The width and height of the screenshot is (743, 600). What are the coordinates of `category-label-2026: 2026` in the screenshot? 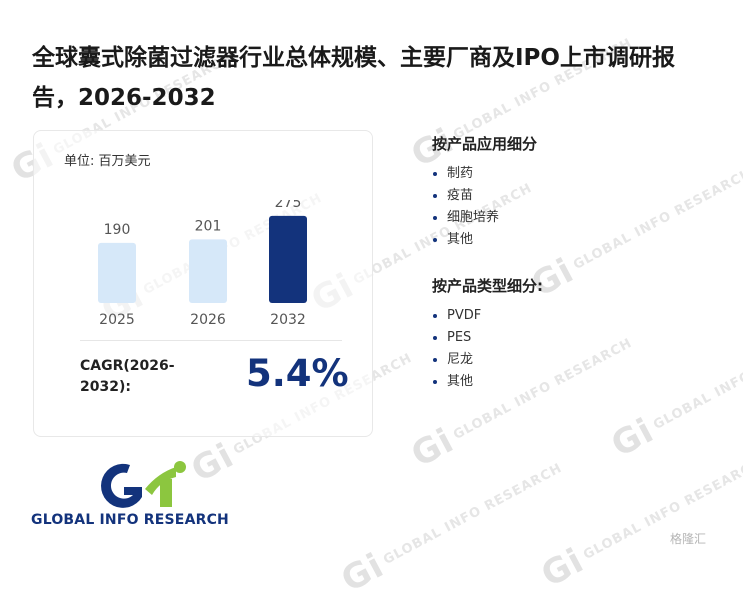 It's located at (208, 320).